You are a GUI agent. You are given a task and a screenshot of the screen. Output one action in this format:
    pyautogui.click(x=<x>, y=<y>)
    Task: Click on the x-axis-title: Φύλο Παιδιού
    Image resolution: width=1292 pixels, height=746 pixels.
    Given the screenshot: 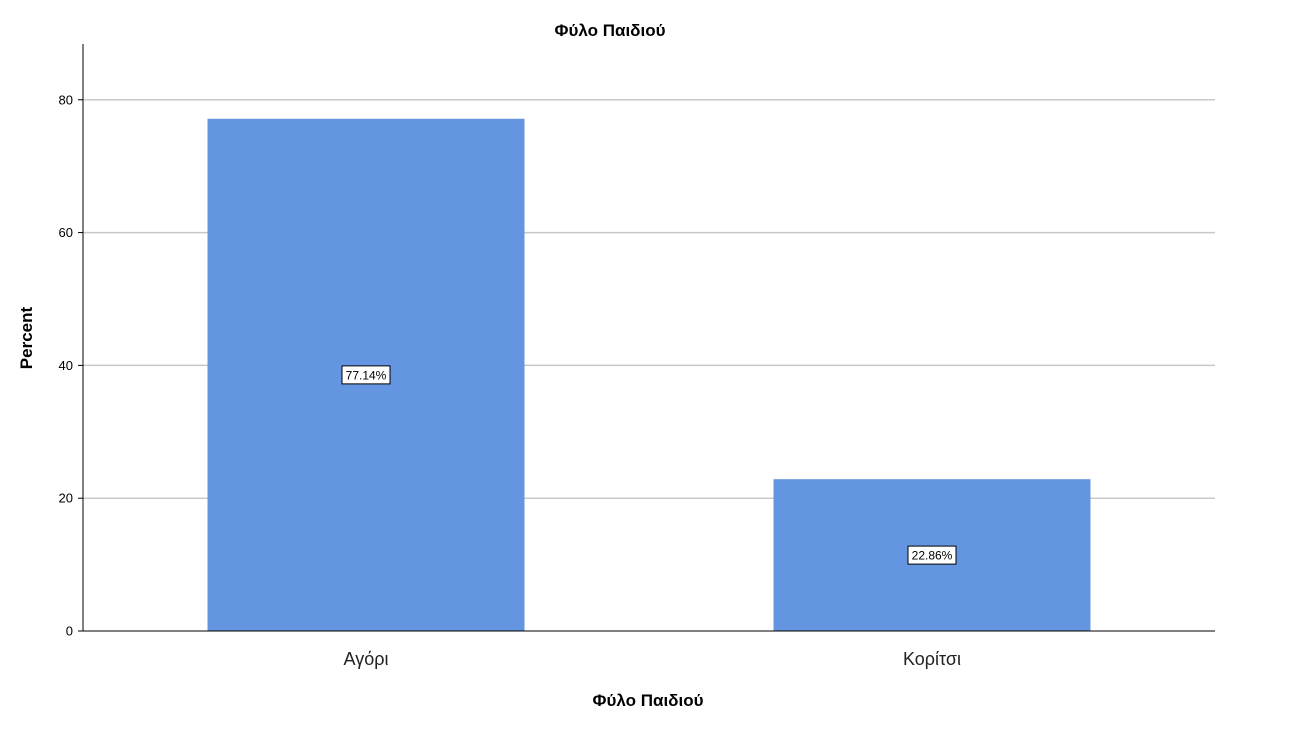 What is the action you would take?
    pyautogui.click(x=648, y=700)
    